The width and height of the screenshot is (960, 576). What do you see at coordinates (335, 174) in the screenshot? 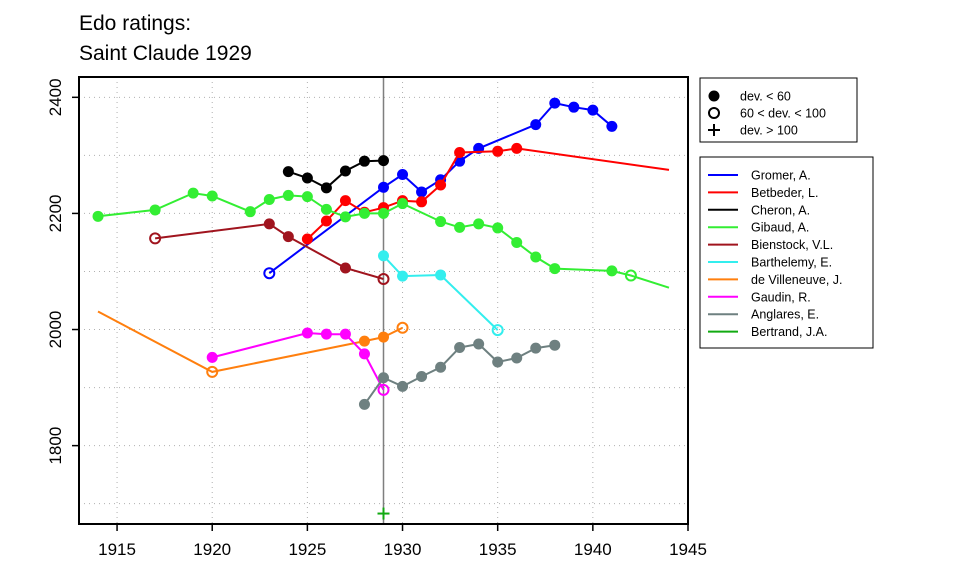
I see `series-cheron-a` at bounding box center [335, 174].